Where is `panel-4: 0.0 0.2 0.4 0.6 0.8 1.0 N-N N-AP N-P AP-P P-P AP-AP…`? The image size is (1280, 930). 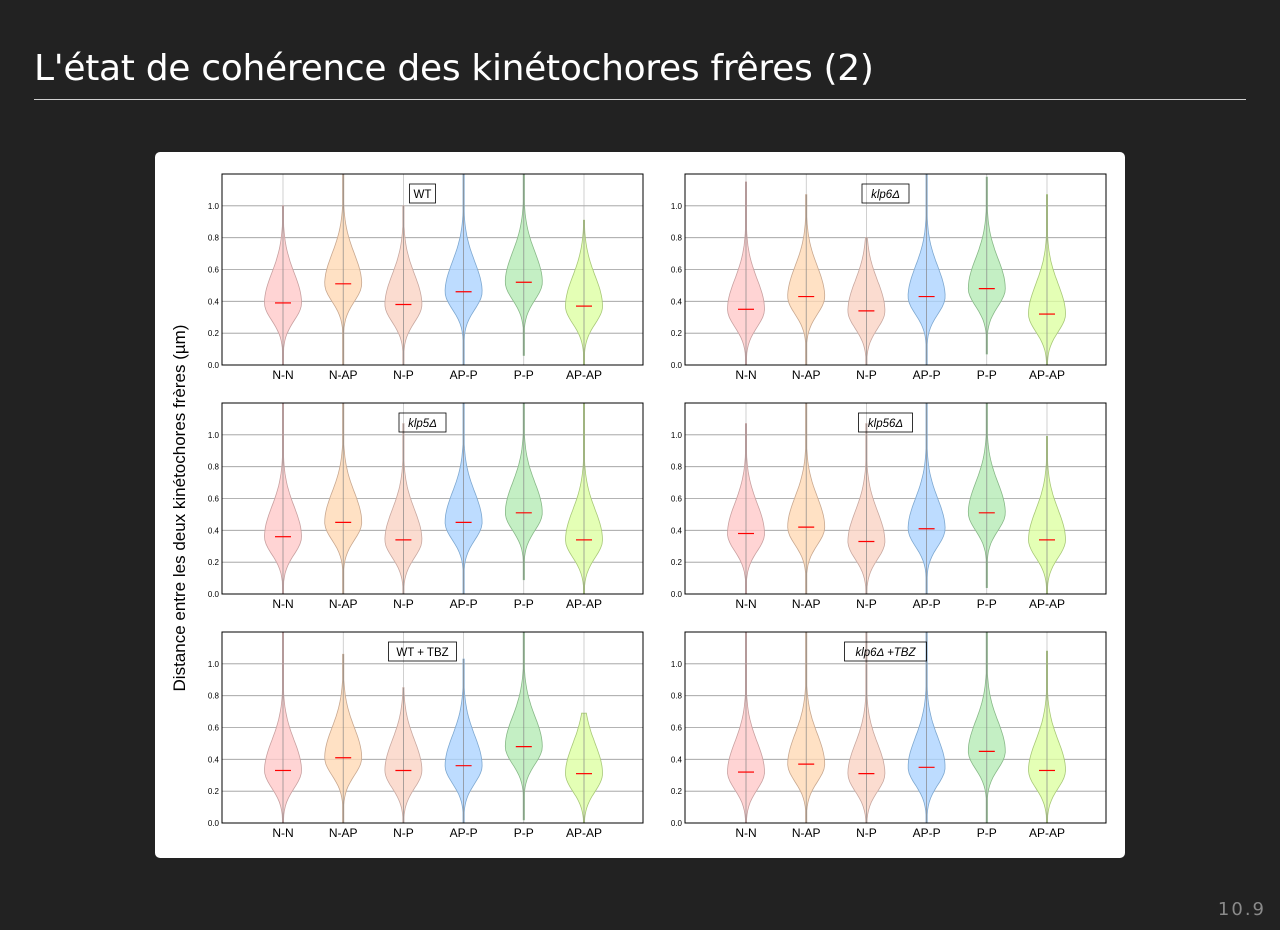
panel-4: 0.0 0.2 0.4 0.6 0.8 1.0 N-N N-AP N-P AP-P P-P AP-AP… is located at coordinates (426, 735).